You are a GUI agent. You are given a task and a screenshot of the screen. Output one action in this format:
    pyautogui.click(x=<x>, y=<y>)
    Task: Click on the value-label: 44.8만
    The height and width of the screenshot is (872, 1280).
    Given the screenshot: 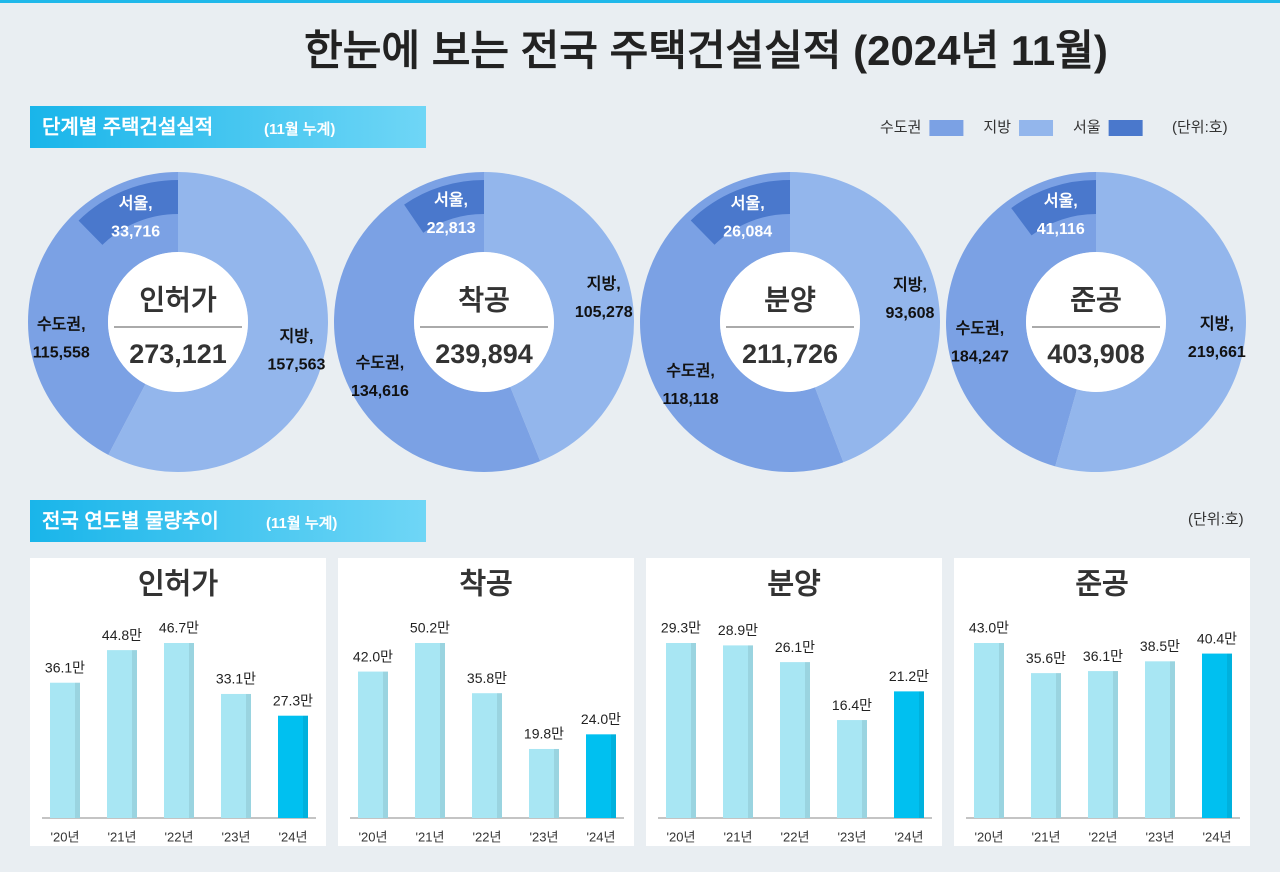 What is the action you would take?
    pyautogui.click(x=122, y=635)
    